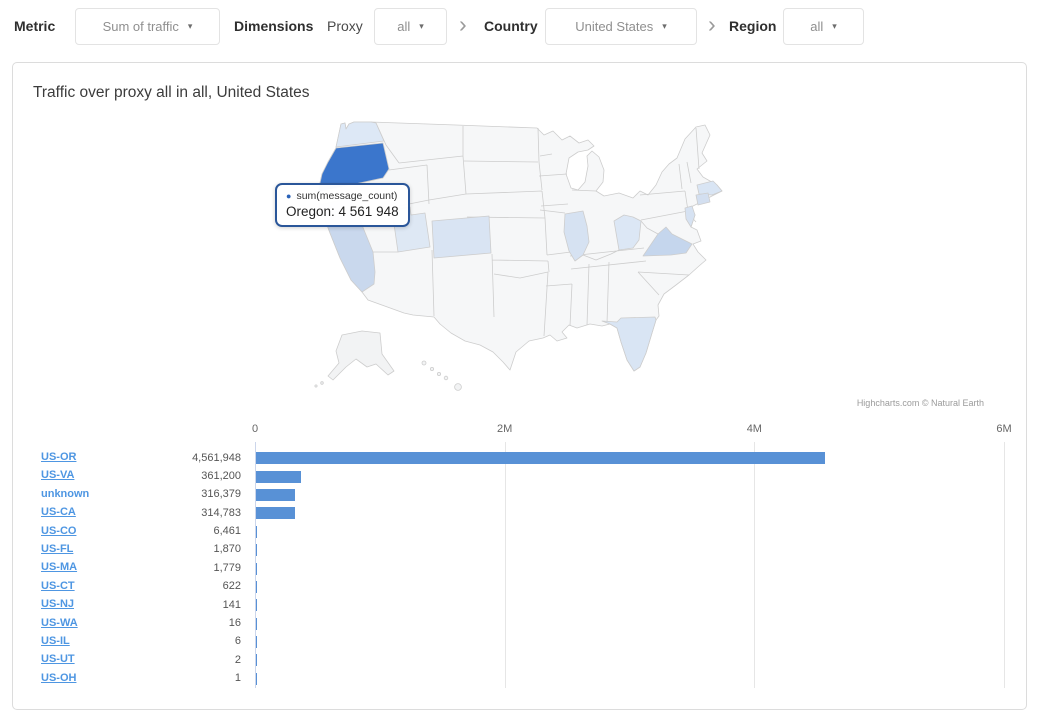 Image resolution: width=1039 pixels, height=724 pixels. What do you see at coordinates (227, 567) in the screenshot?
I see `region-value: 1,779` at bounding box center [227, 567].